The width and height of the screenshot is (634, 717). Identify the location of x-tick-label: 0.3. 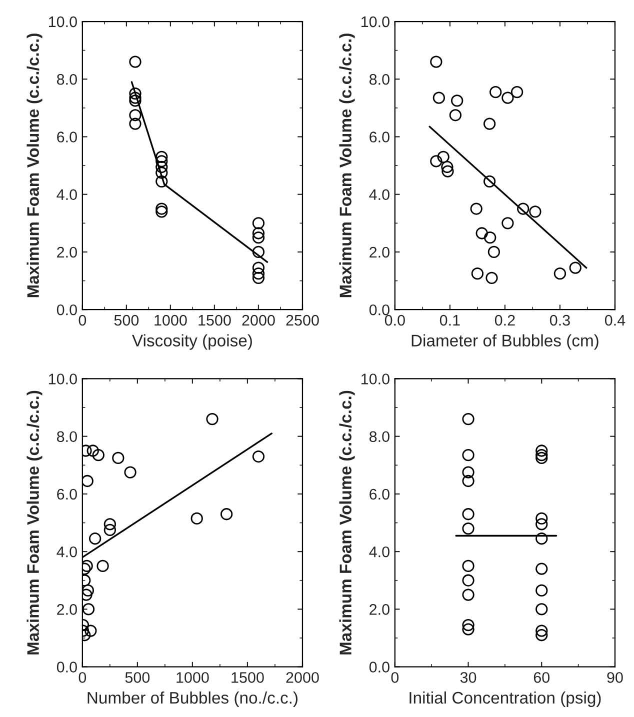
(560, 320).